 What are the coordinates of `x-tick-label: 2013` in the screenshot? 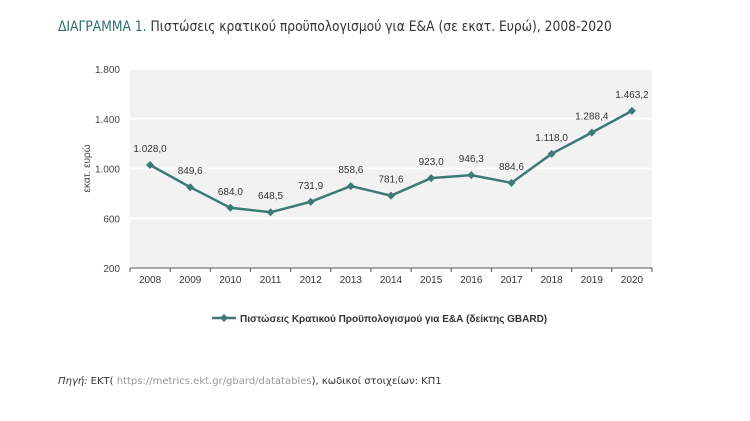 It's located at (351, 280).